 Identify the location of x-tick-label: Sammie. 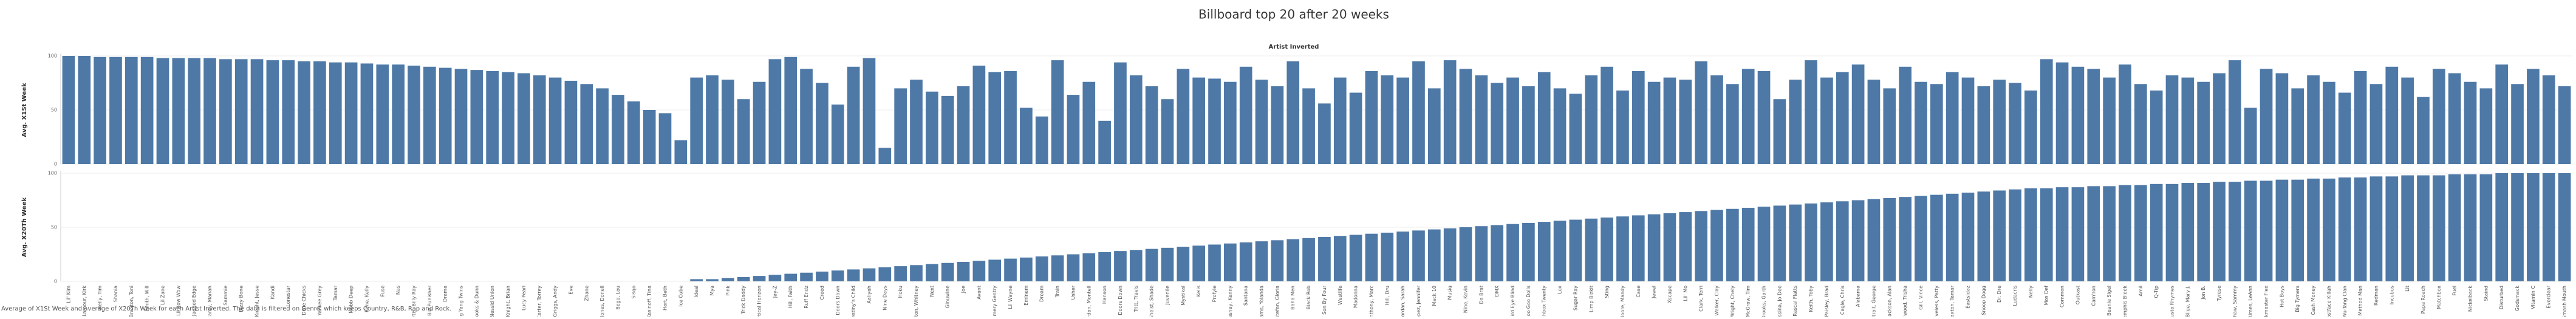
(225, 296).